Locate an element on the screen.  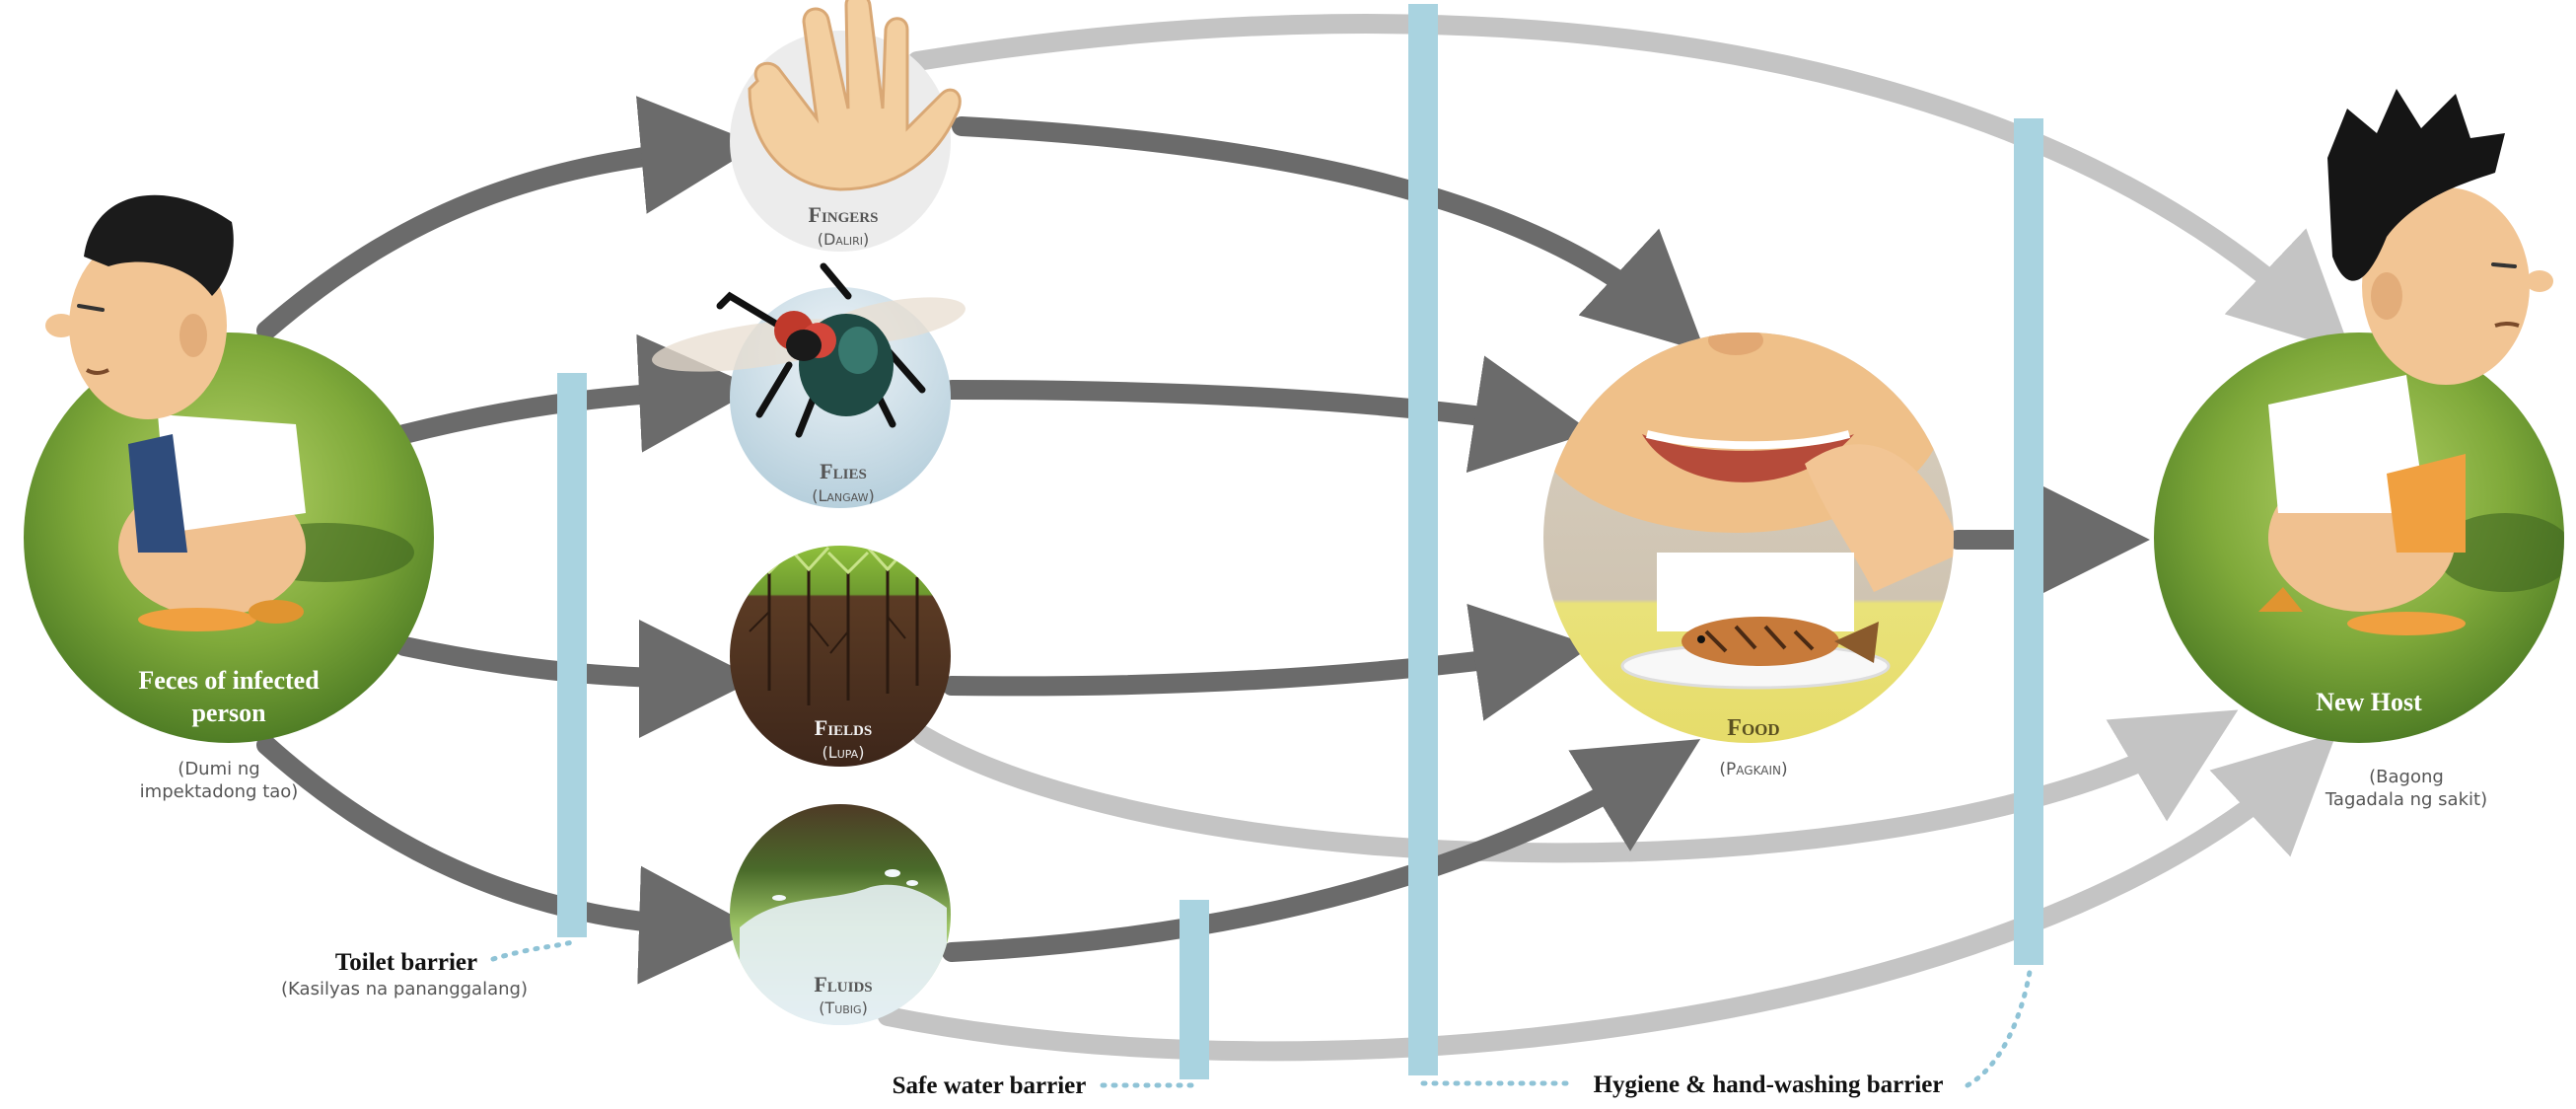
flies-node: Flies (Langaw) is located at coordinates (809, 385).